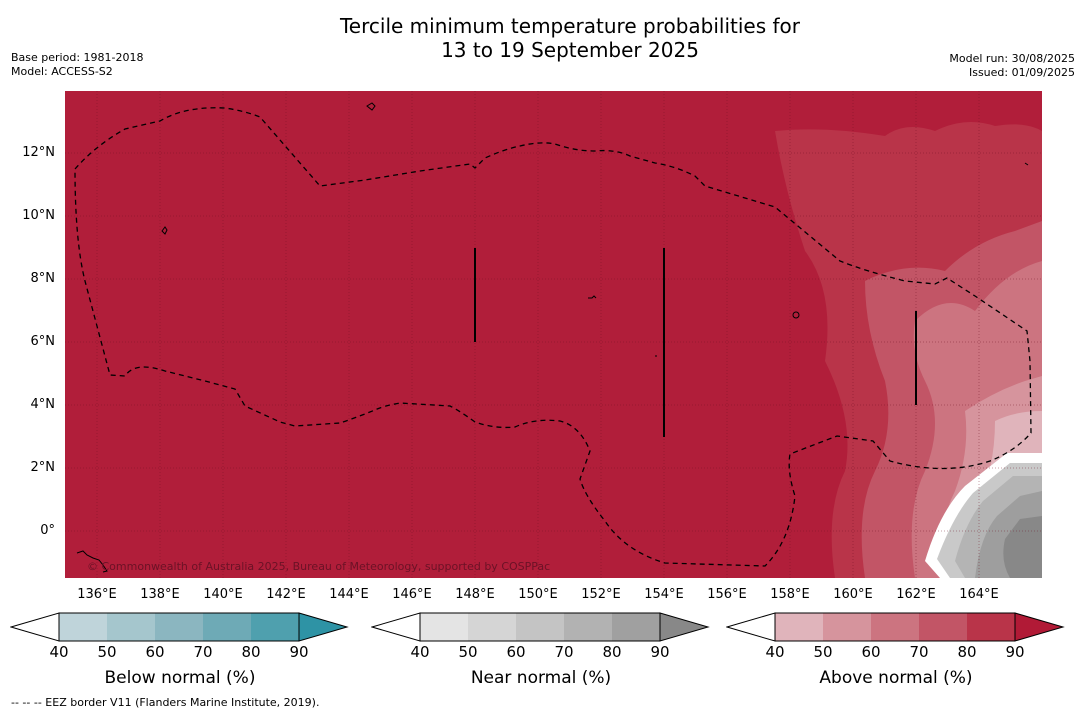 Image resolution: width=1085 pixels, height=713 pixels. Describe the element at coordinates (412, 594) in the screenshot. I see `lon-label-146e: 146°E` at that location.